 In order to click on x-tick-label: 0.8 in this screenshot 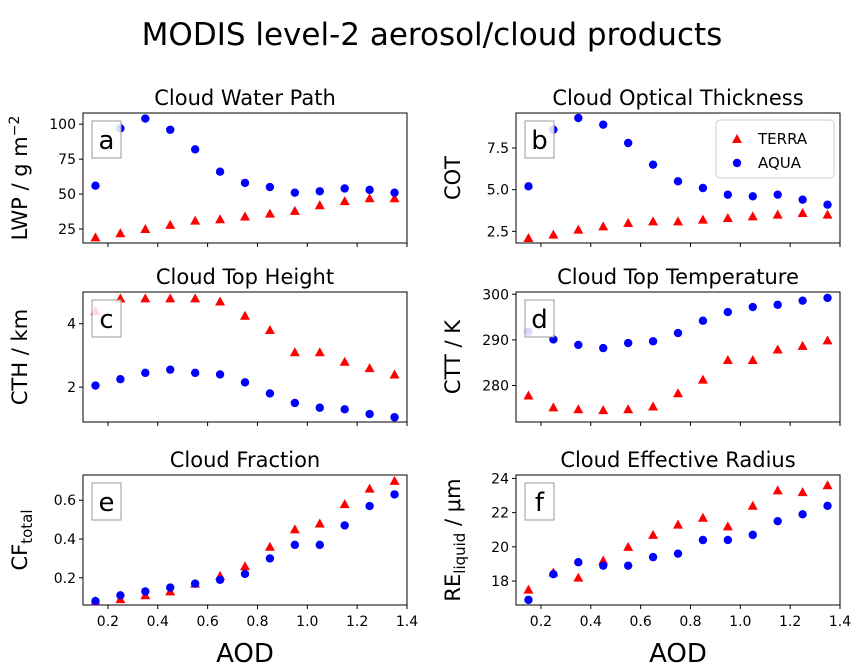, I will do `click(257, 622)`.